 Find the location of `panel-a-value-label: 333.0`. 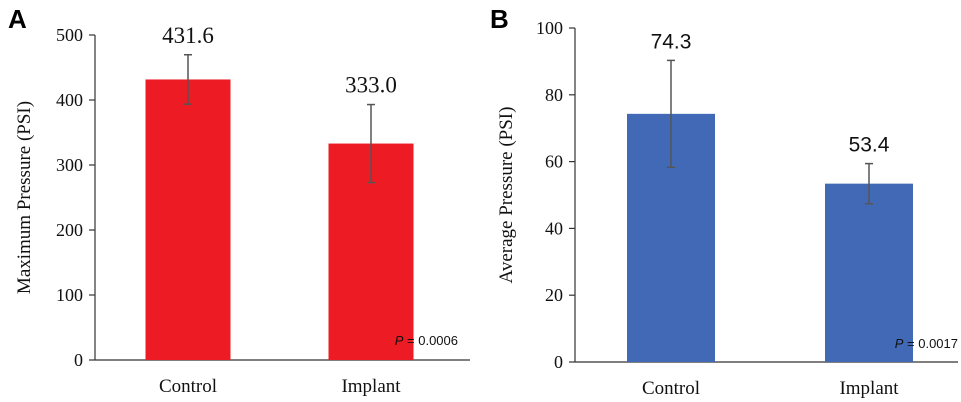

panel-a-value-label: 333.0 is located at coordinates (371, 85).